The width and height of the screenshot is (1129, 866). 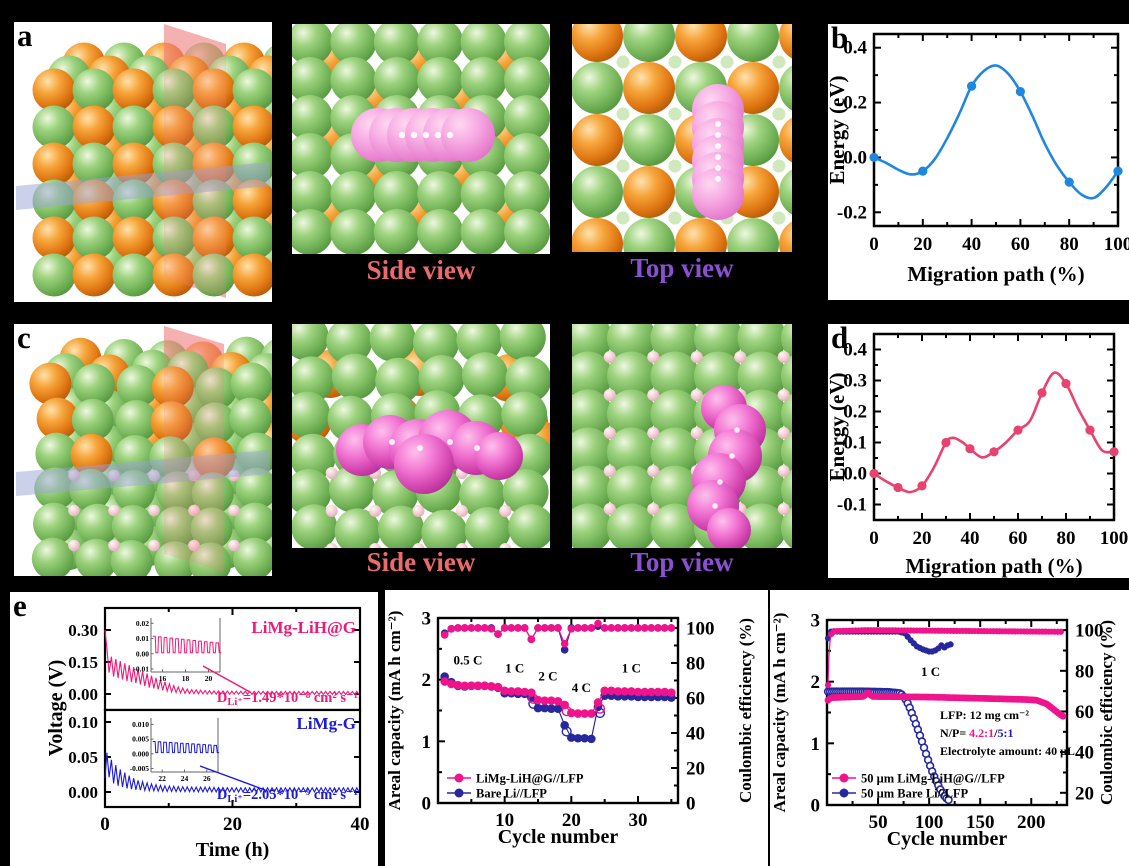 What do you see at coordinates (83, 757) in the screenshot?
I see `svg-text: 0.05` at bounding box center [83, 757].